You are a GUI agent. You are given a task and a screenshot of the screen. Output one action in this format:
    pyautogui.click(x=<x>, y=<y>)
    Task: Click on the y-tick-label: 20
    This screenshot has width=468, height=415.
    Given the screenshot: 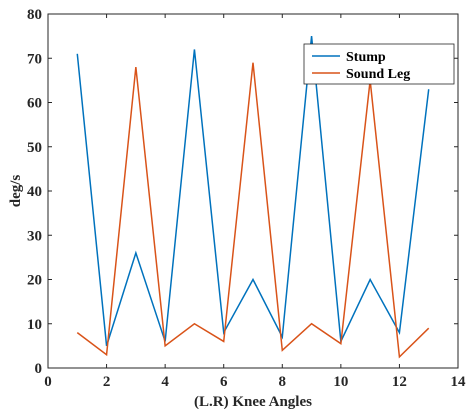 What is the action you would take?
    pyautogui.click(x=34, y=281)
    